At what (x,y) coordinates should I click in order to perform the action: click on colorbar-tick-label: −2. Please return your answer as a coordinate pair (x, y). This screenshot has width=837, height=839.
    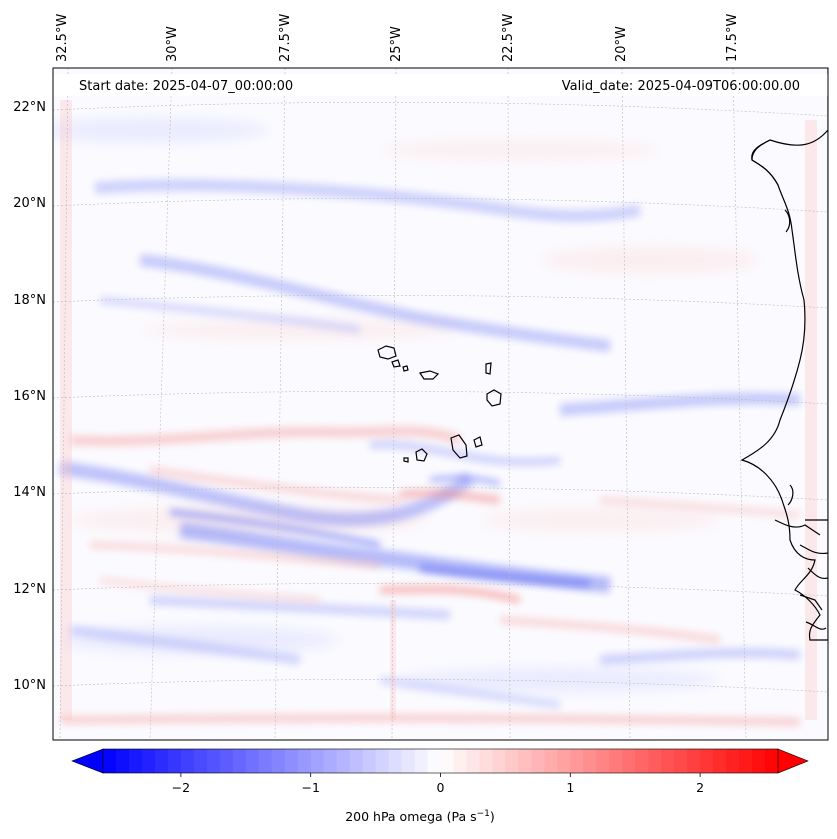
    Looking at the image, I should click on (181, 787).